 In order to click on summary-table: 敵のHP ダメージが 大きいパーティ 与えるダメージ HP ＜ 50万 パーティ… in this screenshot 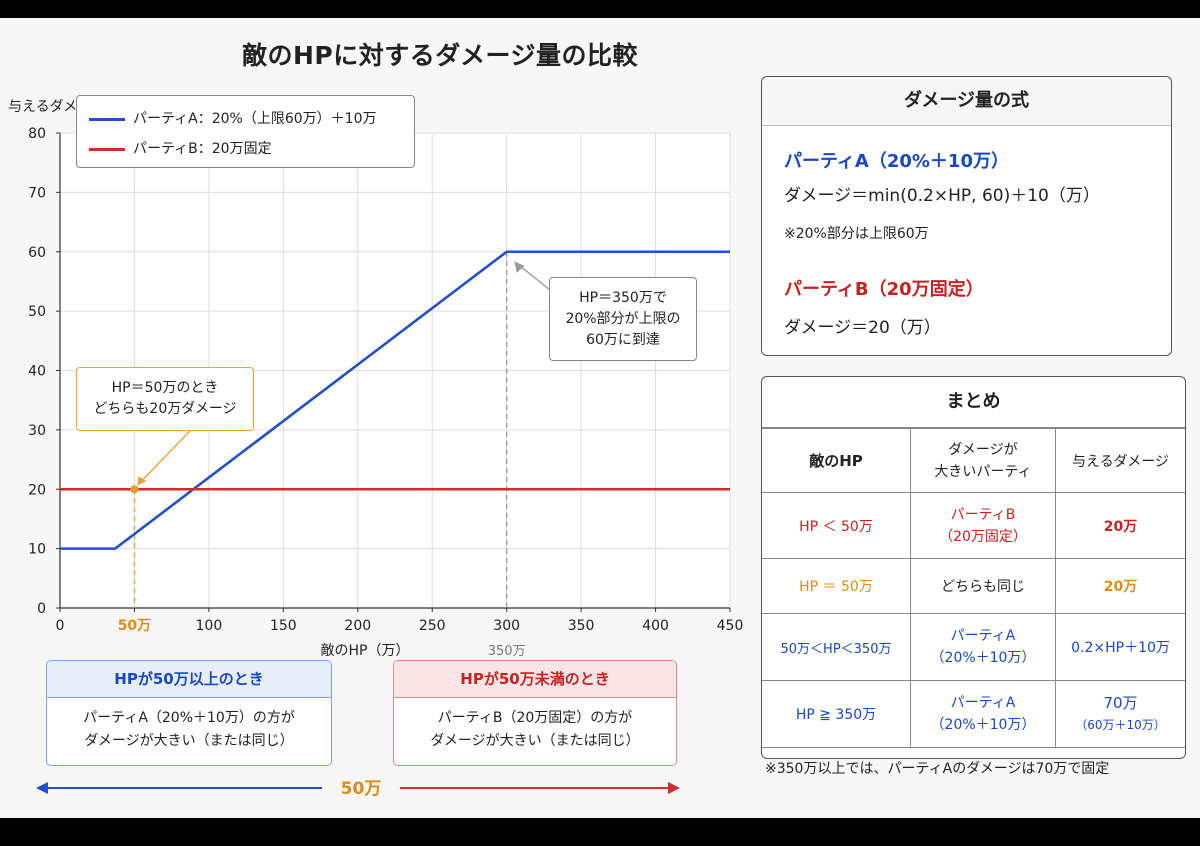, I will do `click(973, 588)`.